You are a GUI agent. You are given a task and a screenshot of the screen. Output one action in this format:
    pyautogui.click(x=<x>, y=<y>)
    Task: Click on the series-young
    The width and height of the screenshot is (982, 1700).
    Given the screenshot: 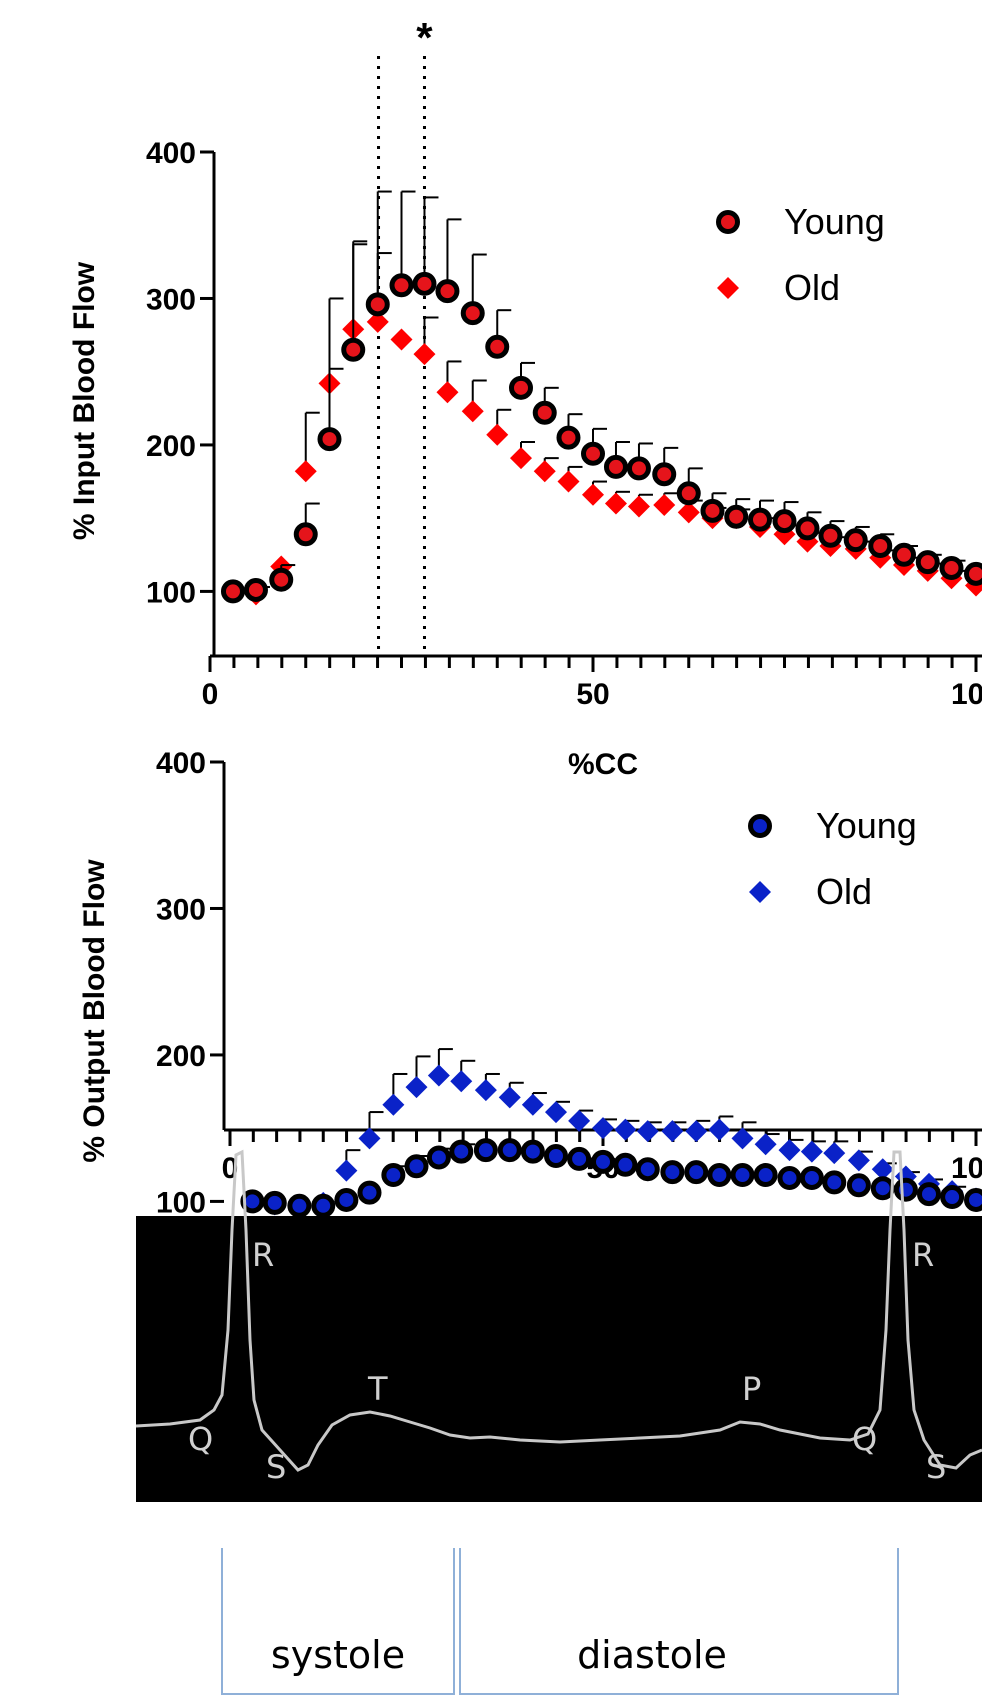 What is the action you would take?
    pyautogui.click(x=611, y=1178)
    